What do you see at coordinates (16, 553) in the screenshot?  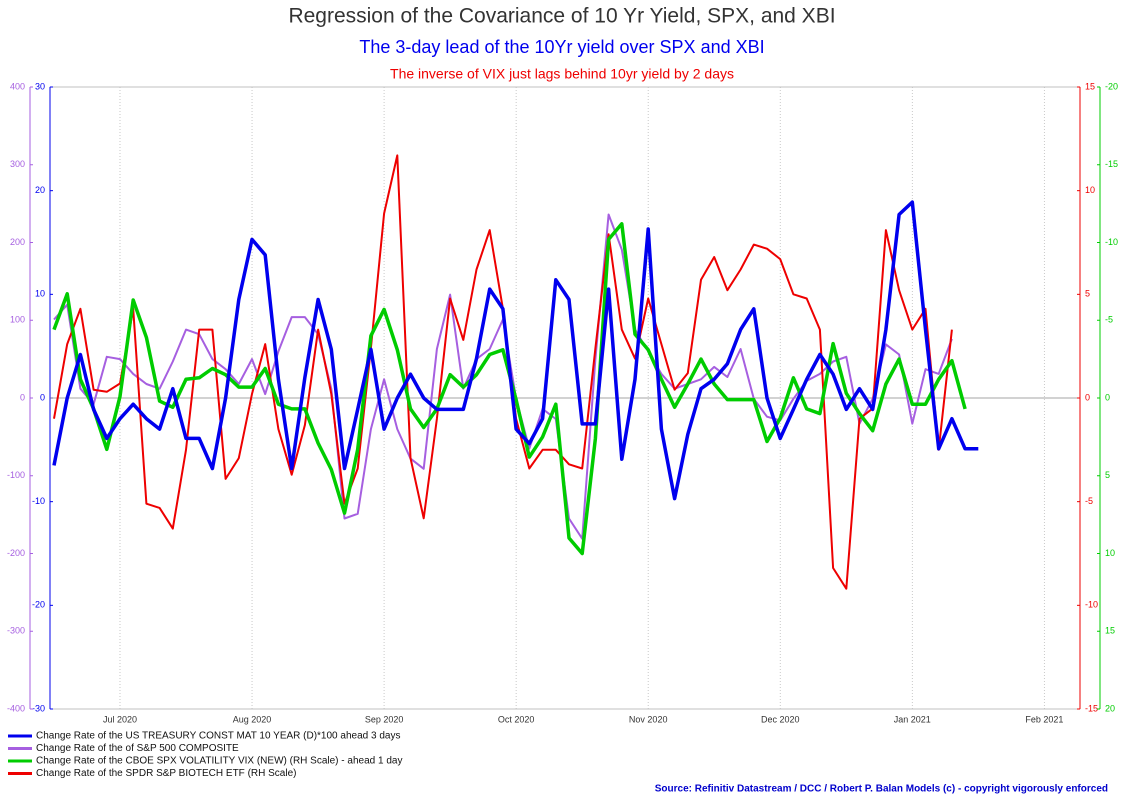 I see `y-tick-label: -200` at bounding box center [16, 553].